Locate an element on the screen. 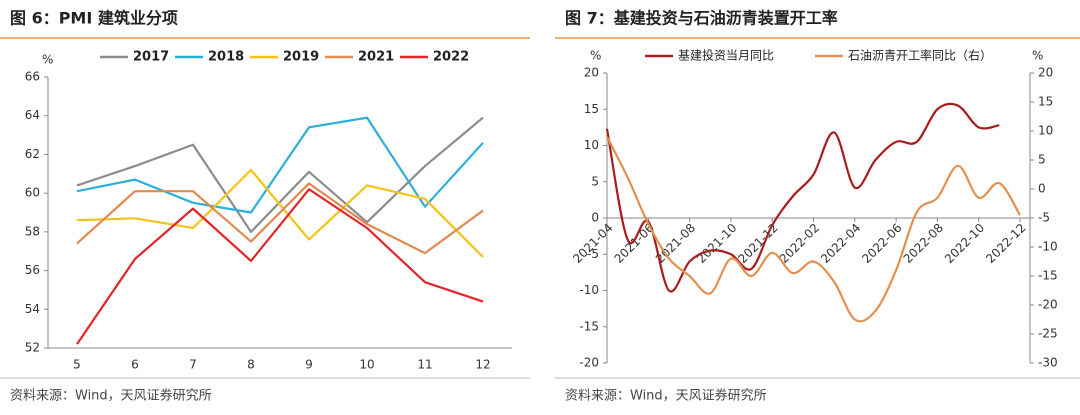  y-tick-label: 66 is located at coordinates (32, 77).